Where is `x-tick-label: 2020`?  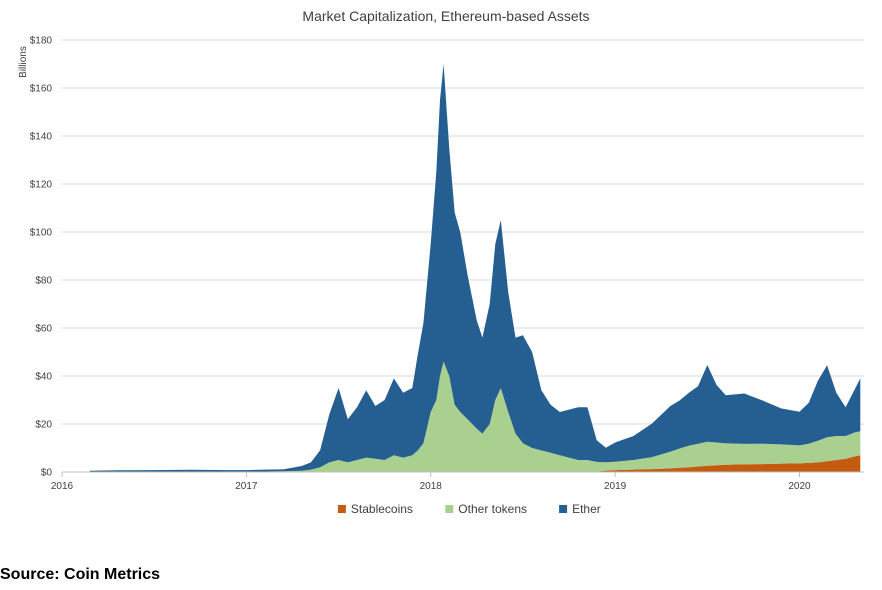
x-tick-label: 2020 is located at coordinates (799, 486).